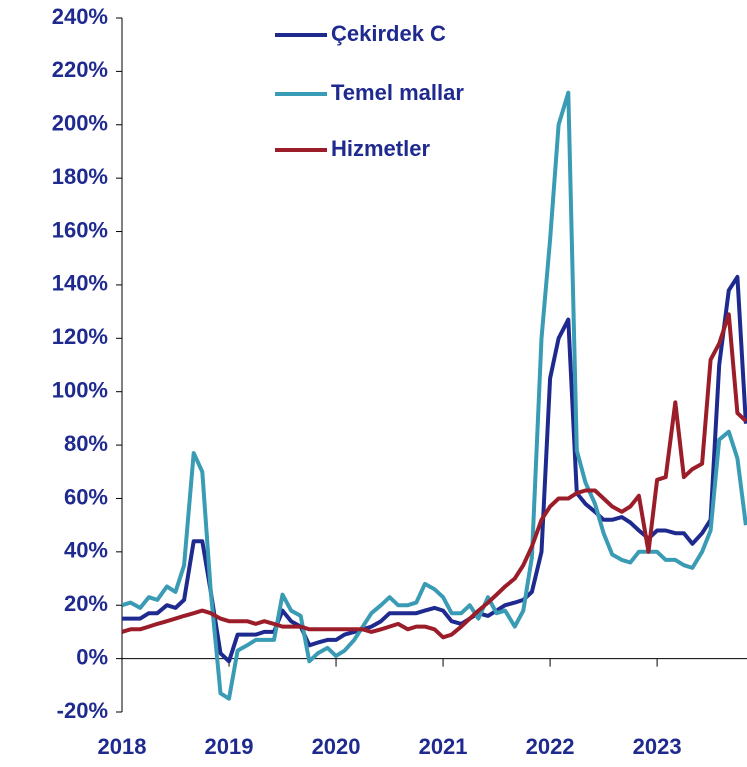 Image resolution: width=747 pixels, height=767 pixels. What do you see at coordinates (80, 123) in the screenshot?
I see `y-tick-label: 200%` at bounding box center [80, 123].